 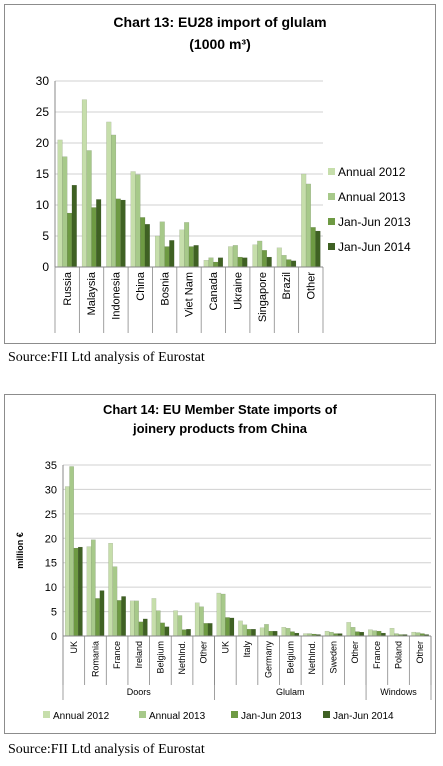 What do you see at coordinates (51, 564) in the screenshot?
I see `chart14-y-tick-label: 15` at bounding box center [51, 564].